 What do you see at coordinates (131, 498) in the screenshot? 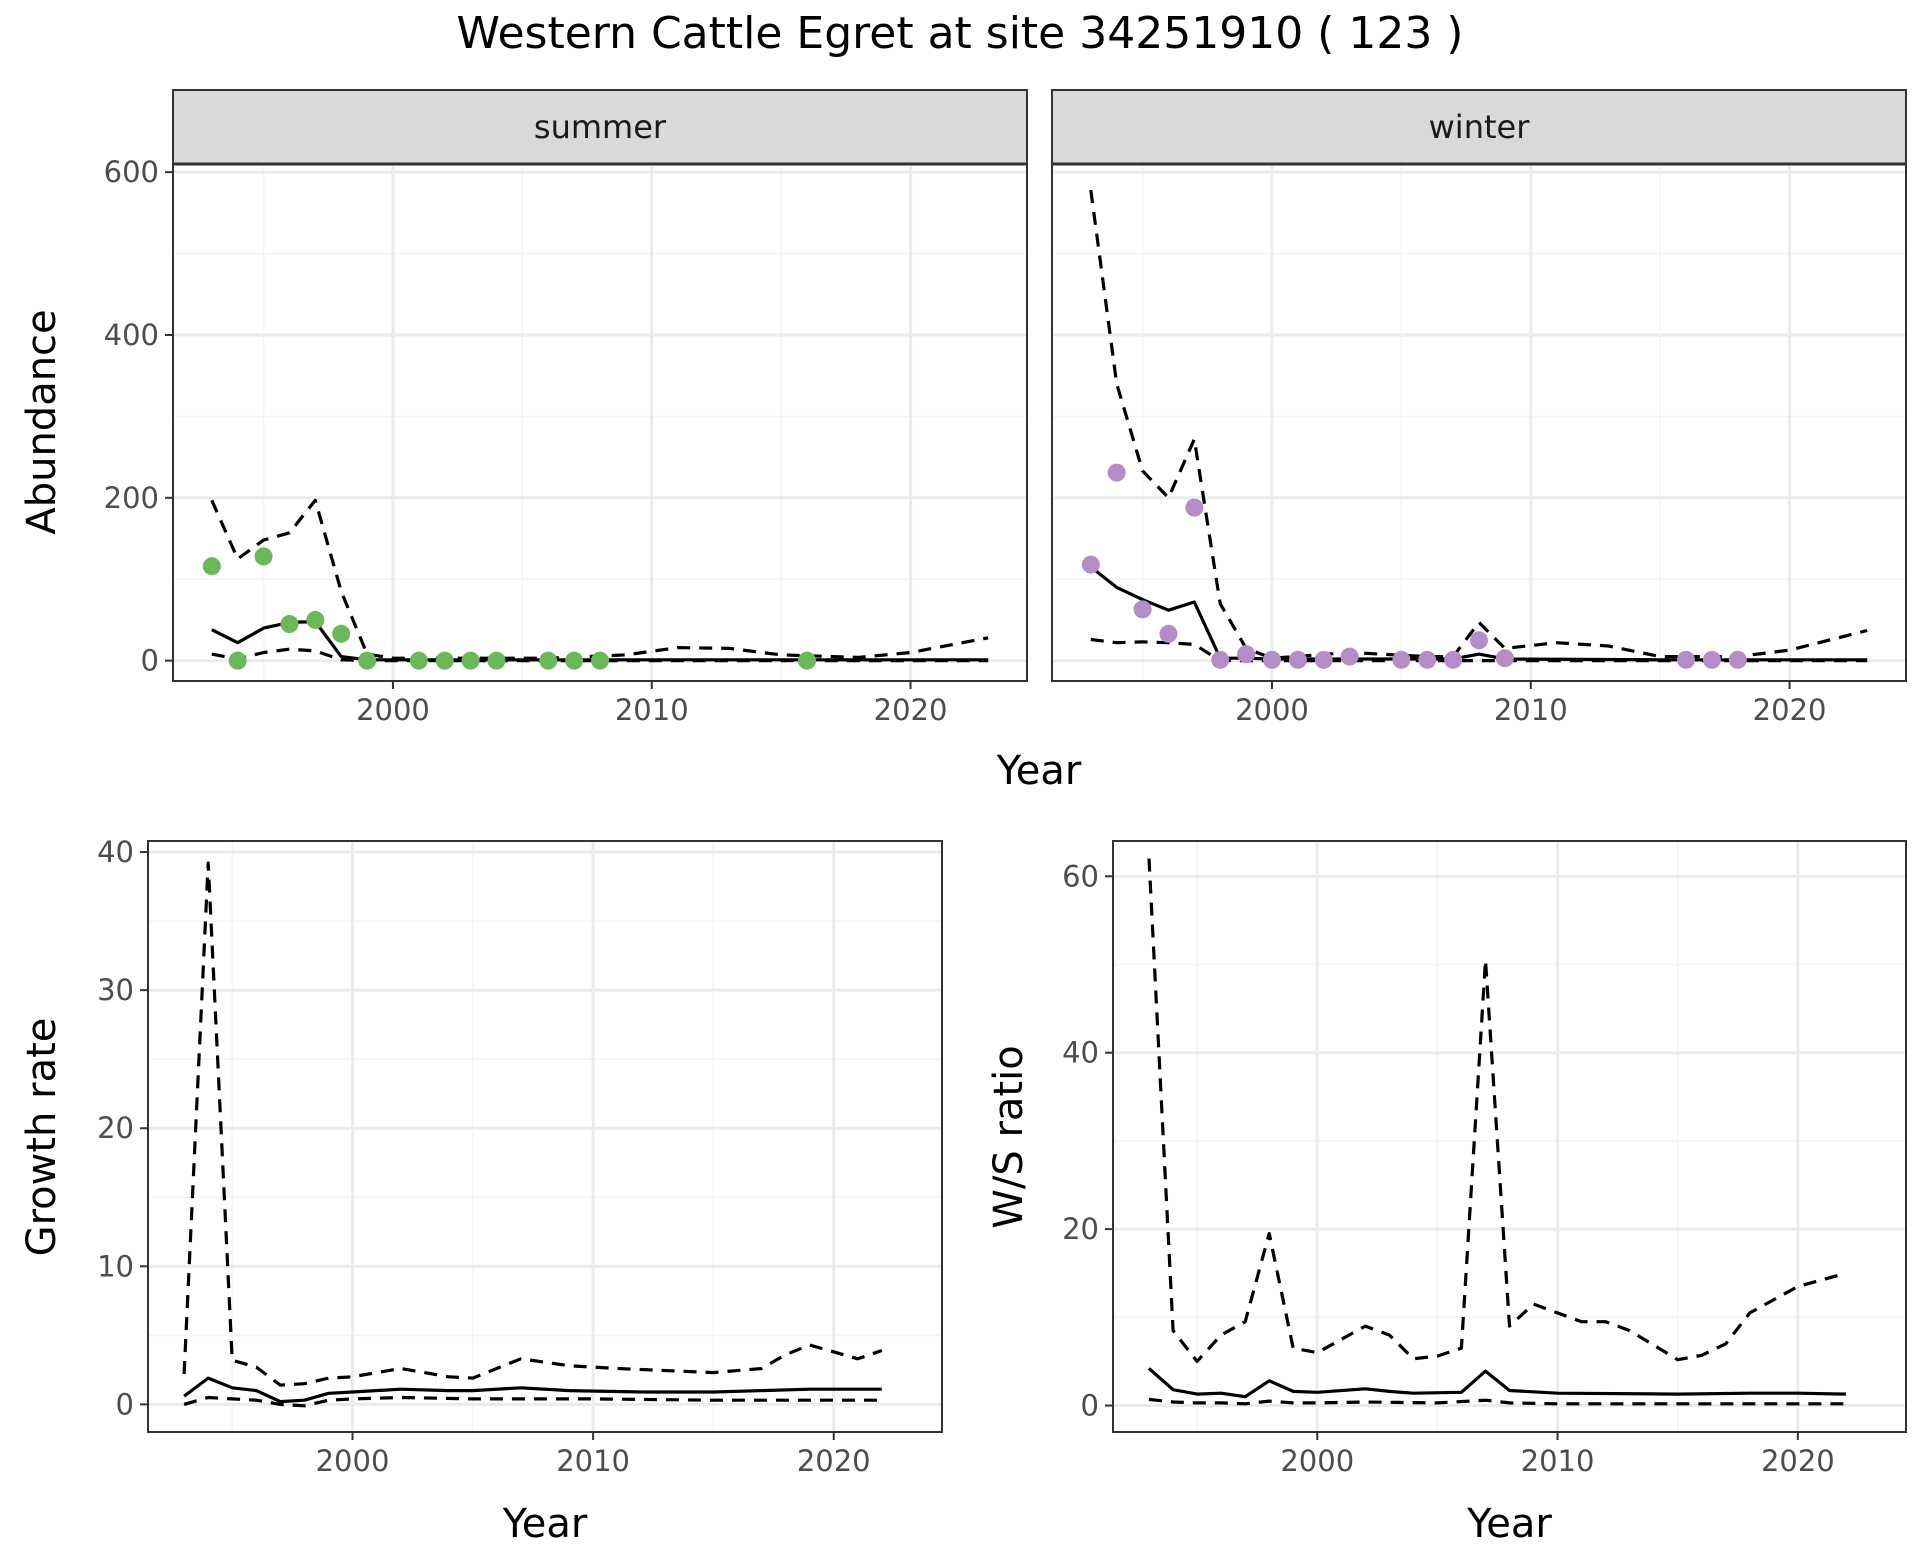
I see `y-tick-label: 200` at bounding box center [131, 498].